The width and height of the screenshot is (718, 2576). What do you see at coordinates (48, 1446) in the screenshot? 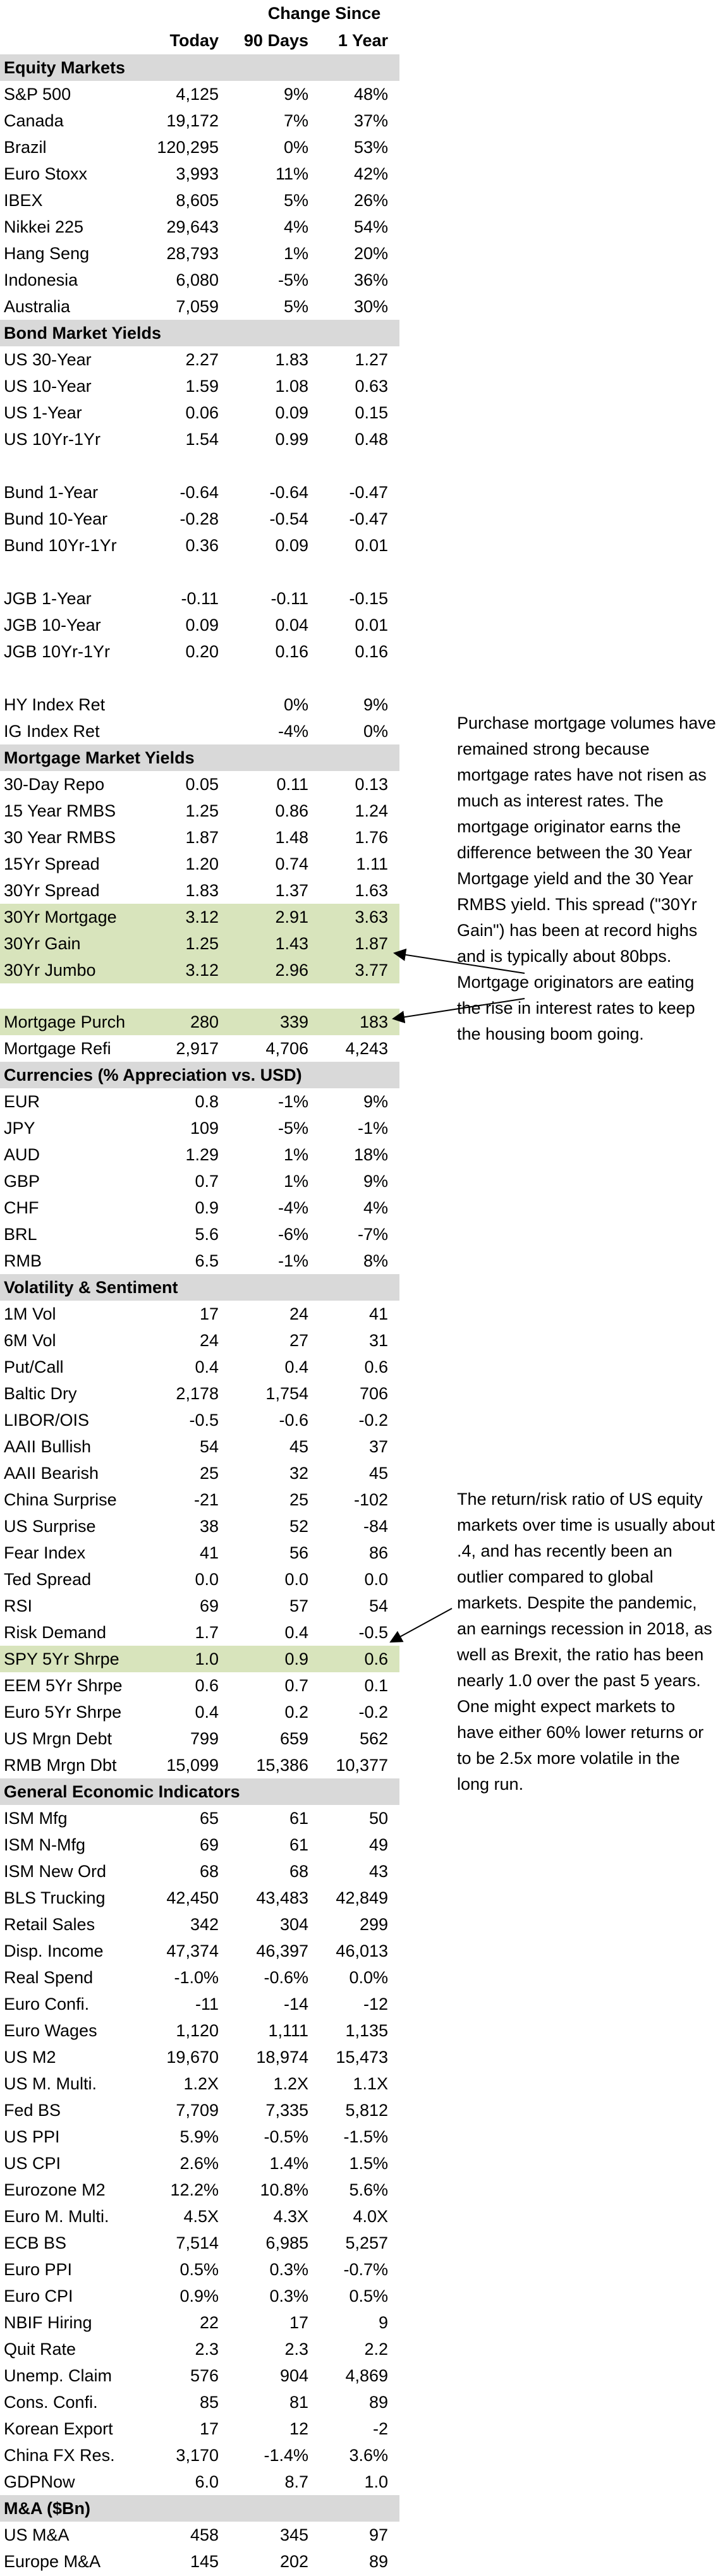
I see `row-label: AAII Bullish` at bounding box center [48, 1446].